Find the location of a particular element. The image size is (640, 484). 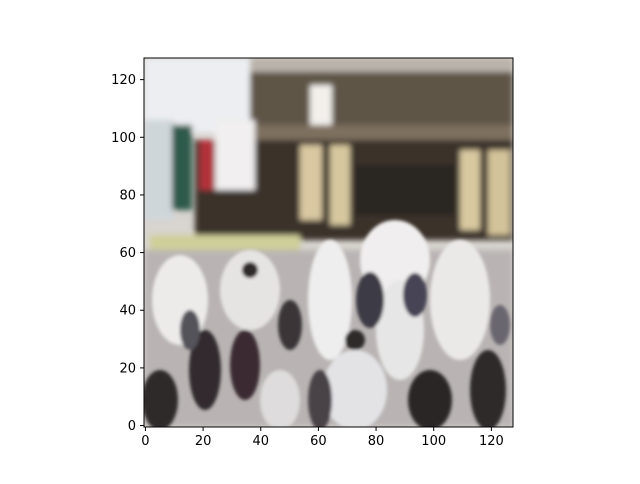

x-tick-label: 0 is located at coordinates (145, 441).